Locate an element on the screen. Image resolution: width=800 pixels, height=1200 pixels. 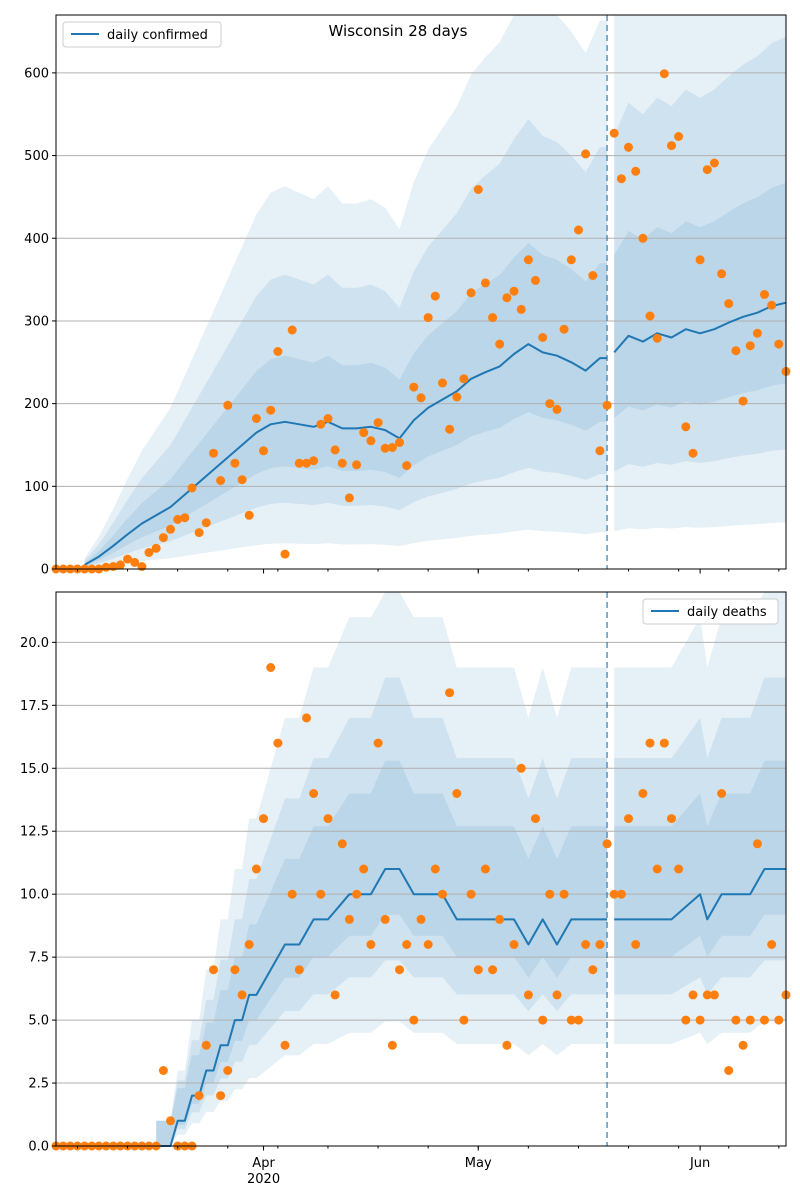
deaths-y-axis: 0.0 2.5 5.0 7.5 10.0 12.5 15.0 17.5 20.0 is located at coordinates (38, 895).